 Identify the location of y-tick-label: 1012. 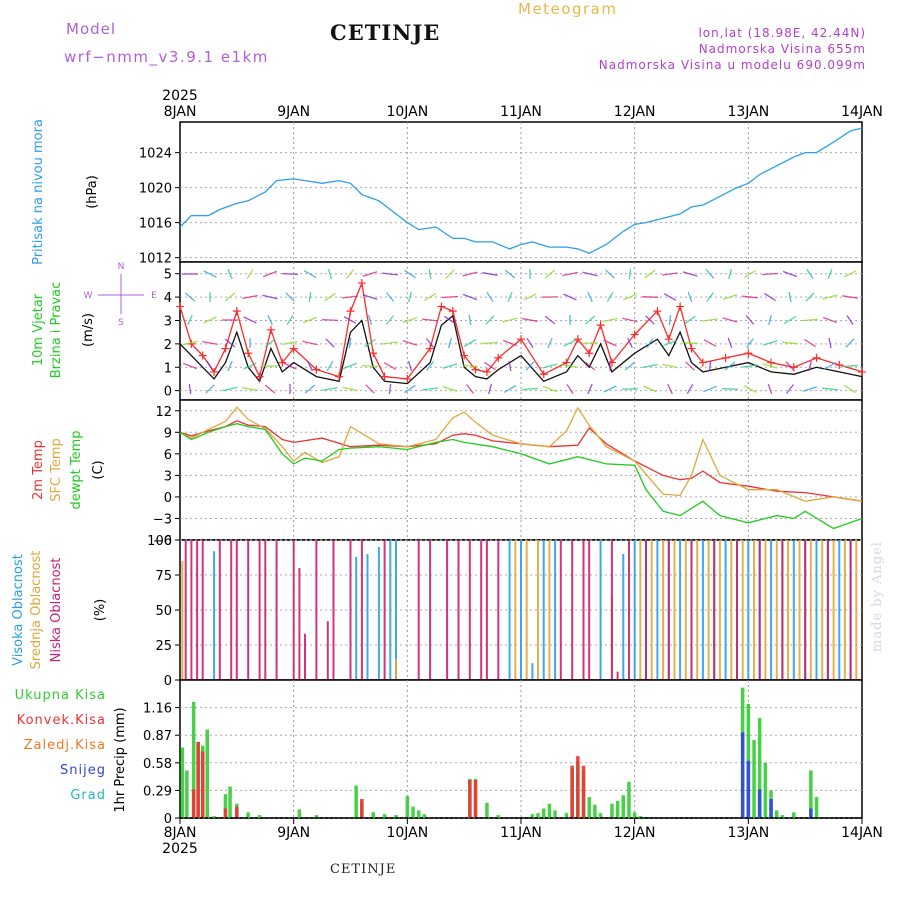
(155, 259).